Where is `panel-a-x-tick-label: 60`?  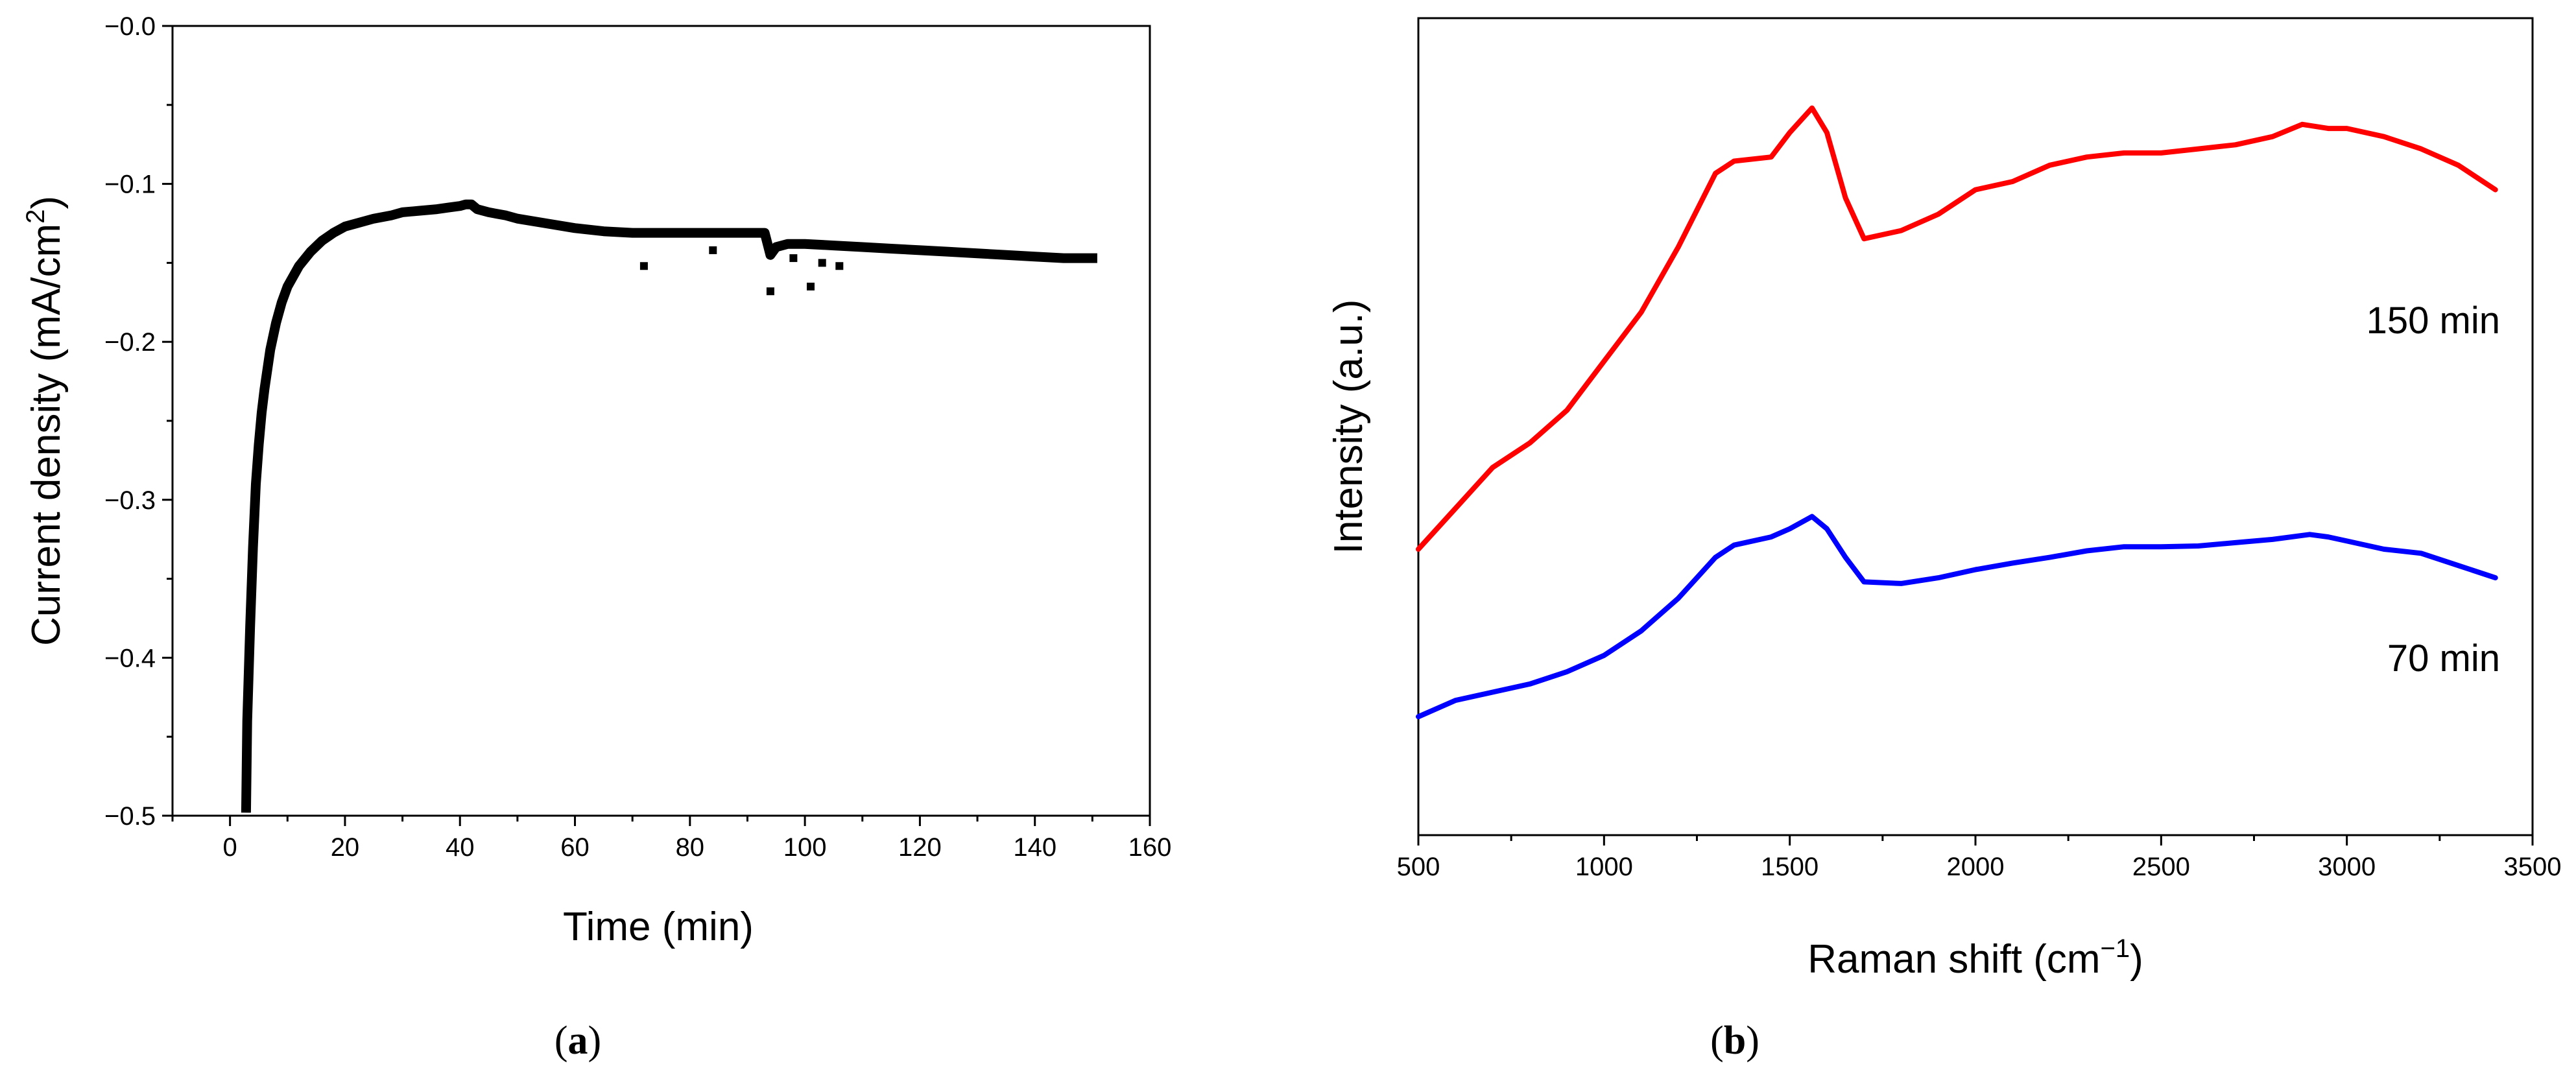 panel-a-x-tick-label: 60 is located at coordinates (575, 848).